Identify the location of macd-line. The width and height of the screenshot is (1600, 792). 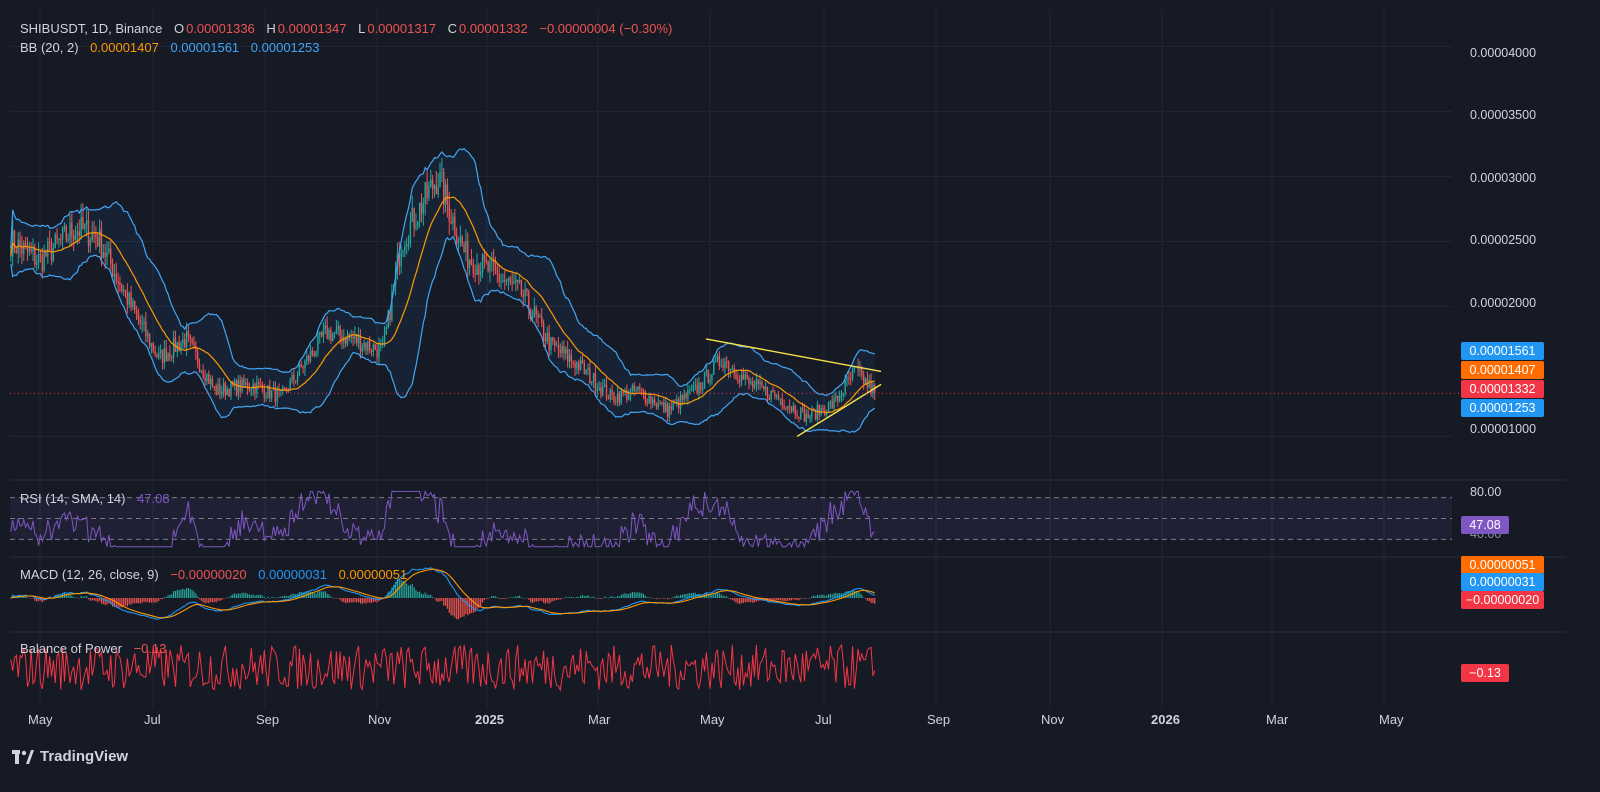
(443, 593).